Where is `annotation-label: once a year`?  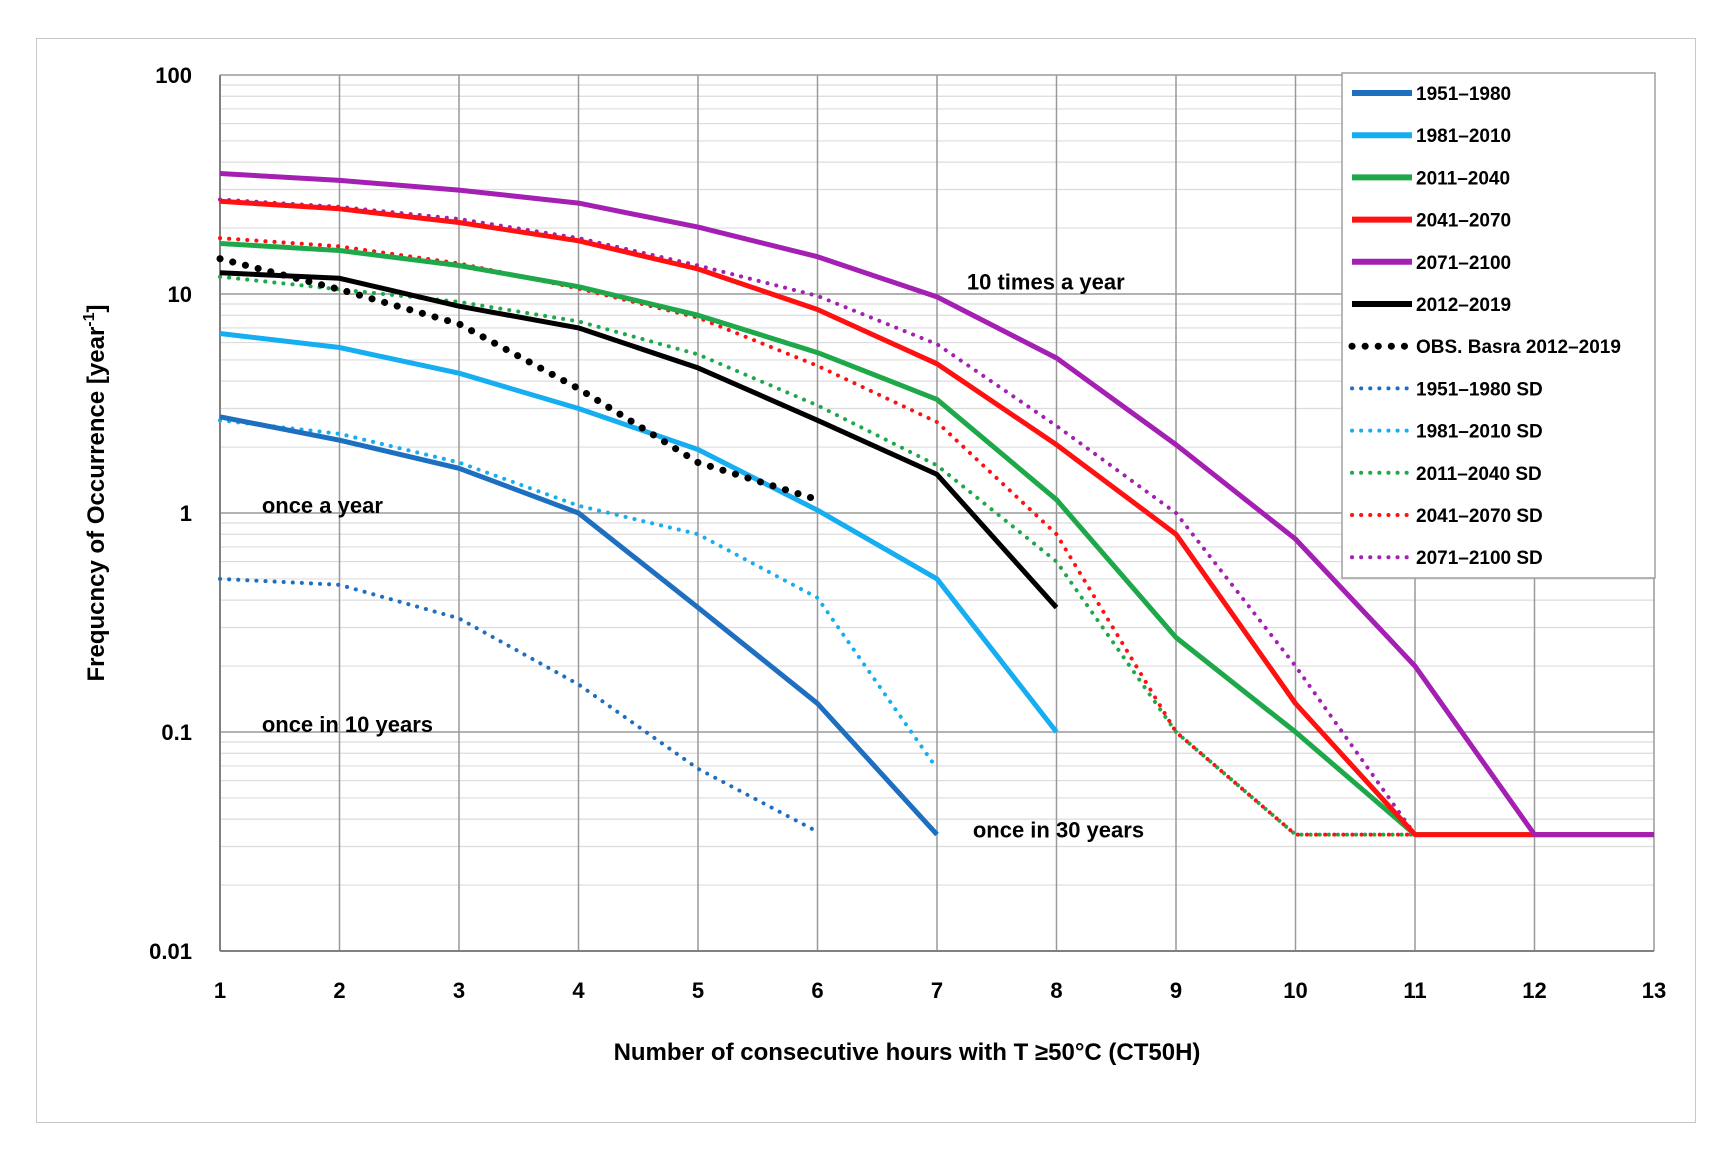 annotation-label: once a year is located at coordinates (323, 505).